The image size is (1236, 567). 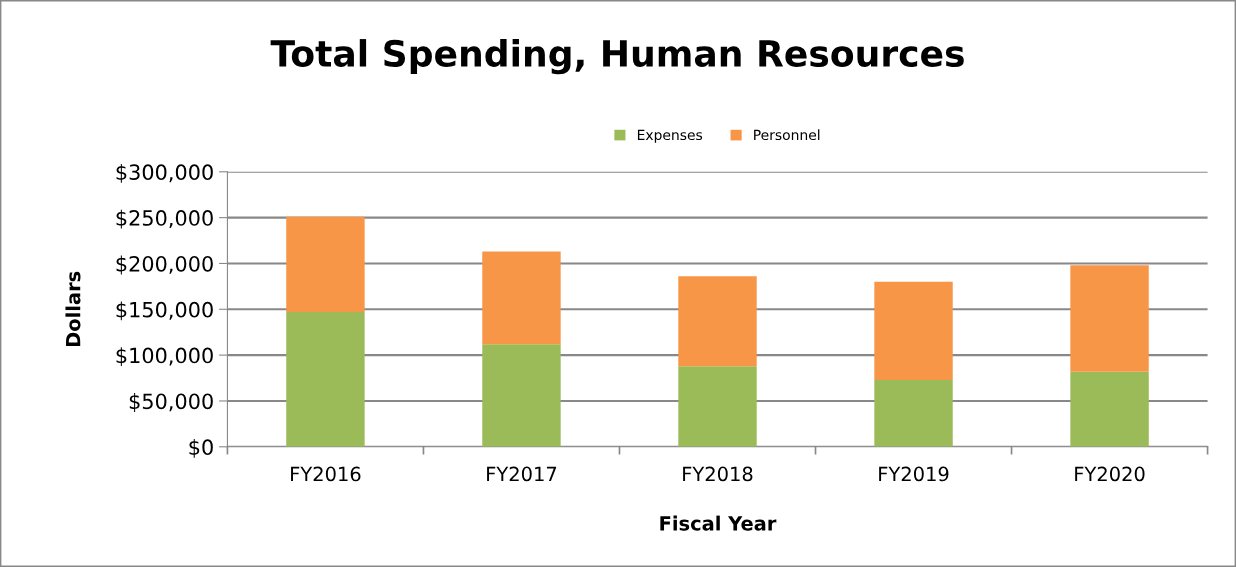 I want to click on y-tick-label: $0, so click(x=201, y=448).